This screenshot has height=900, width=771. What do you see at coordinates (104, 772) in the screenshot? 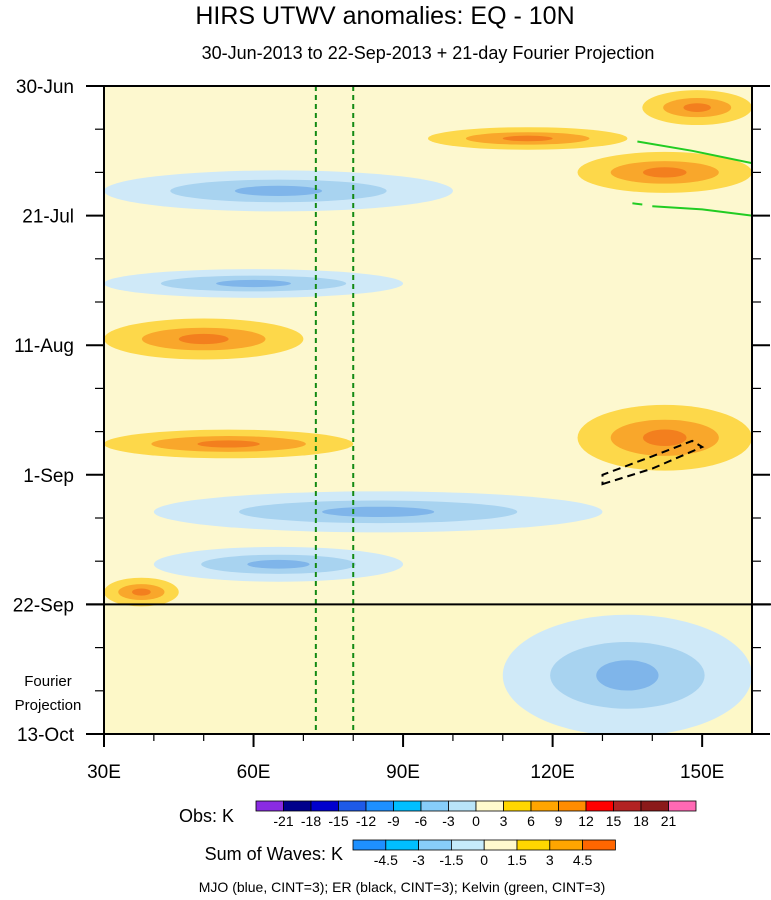
I see `x-tick-label-0: 30E` at bounding box center [104, 772].